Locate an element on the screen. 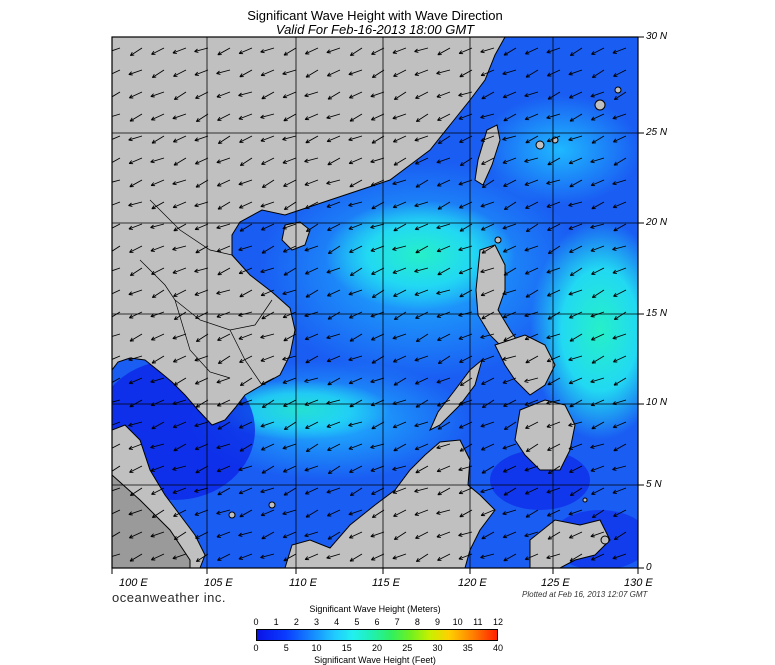  lat-label: 30 N is located at coordinates (657, 36).